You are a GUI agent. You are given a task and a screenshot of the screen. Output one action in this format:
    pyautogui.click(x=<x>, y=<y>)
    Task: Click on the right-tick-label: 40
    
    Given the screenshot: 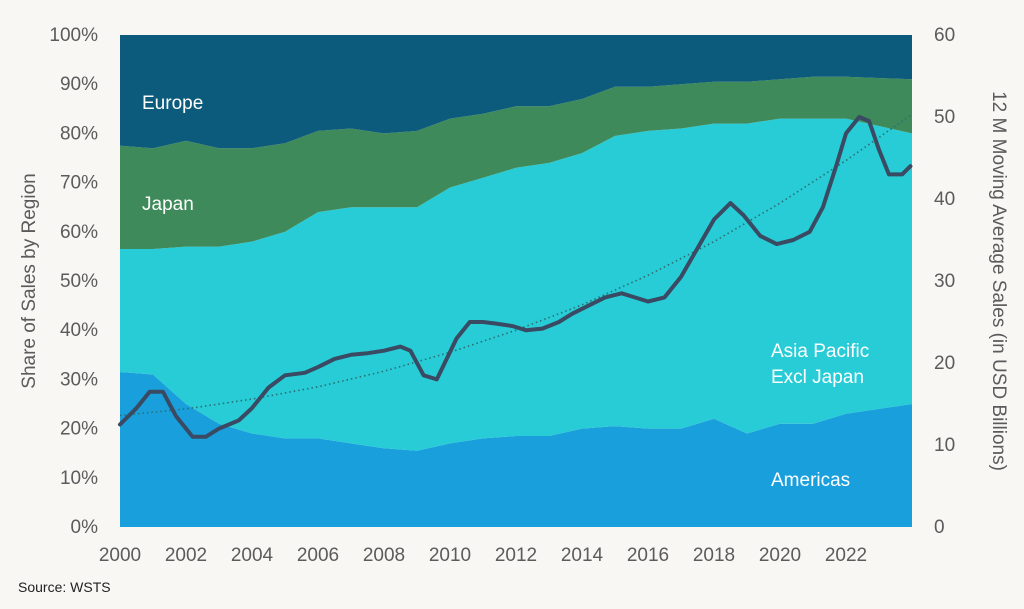 What is the action you would take?
    pyautogui.click(x=944, y=199)
    